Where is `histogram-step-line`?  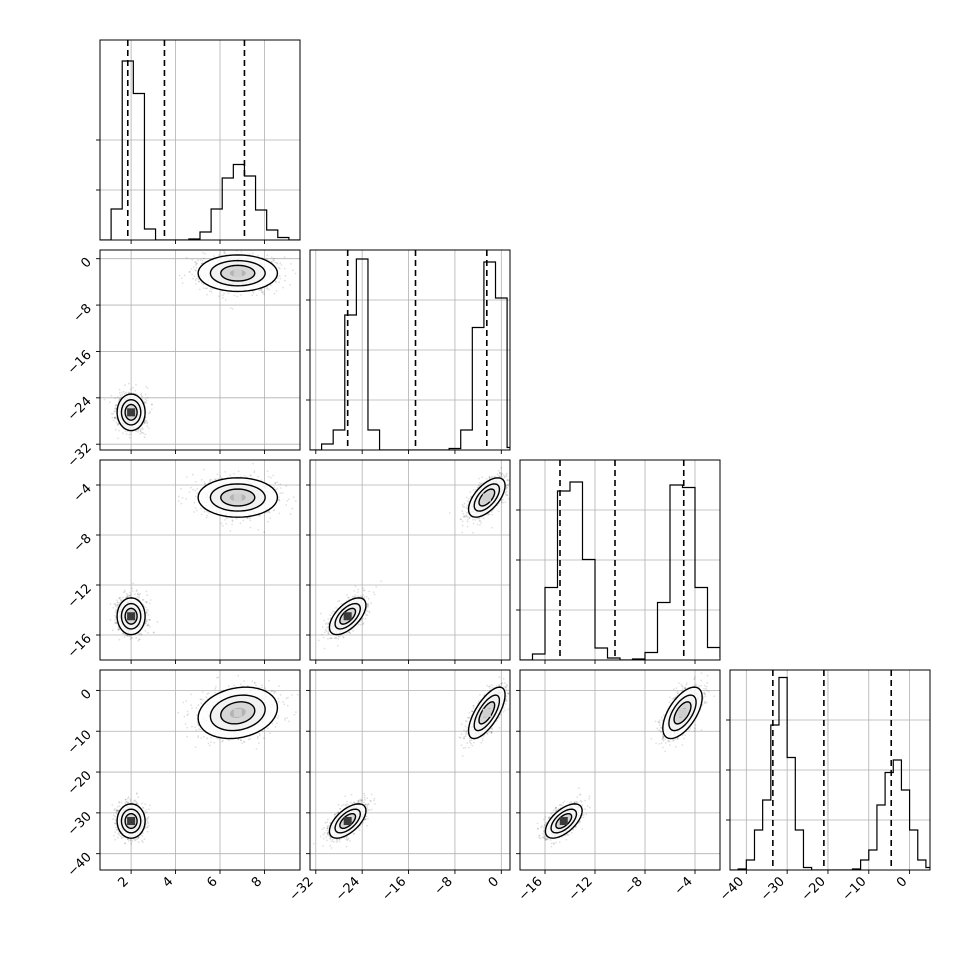
histogram-step-line is located at coordinates (410, 354).